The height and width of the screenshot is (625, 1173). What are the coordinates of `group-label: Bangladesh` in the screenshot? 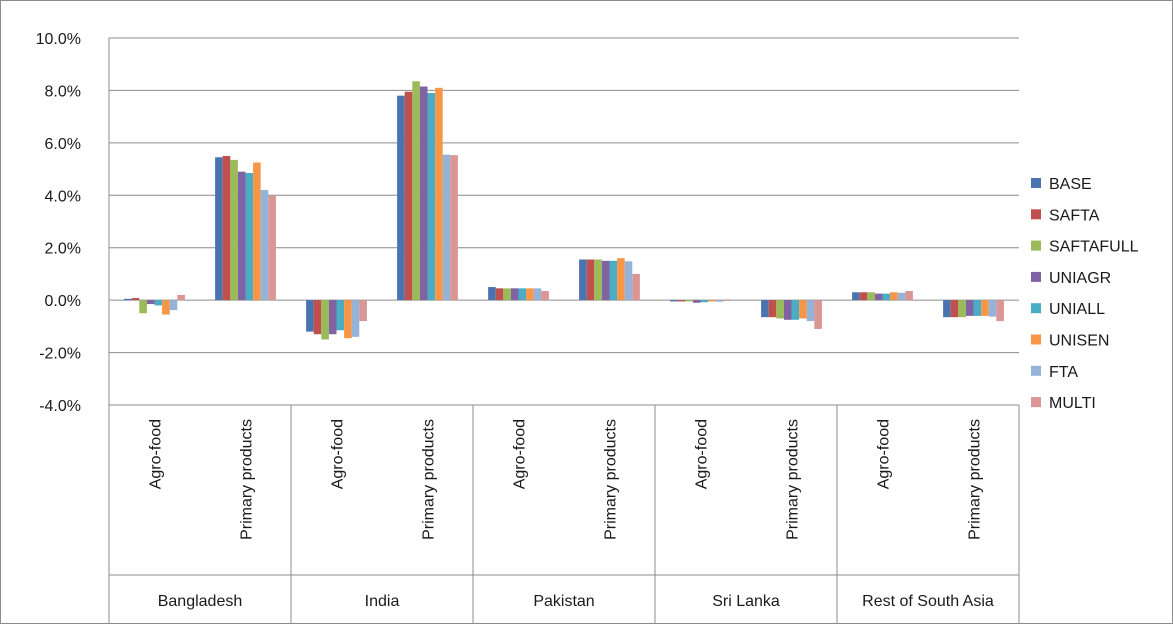 It's located at (200, 601).